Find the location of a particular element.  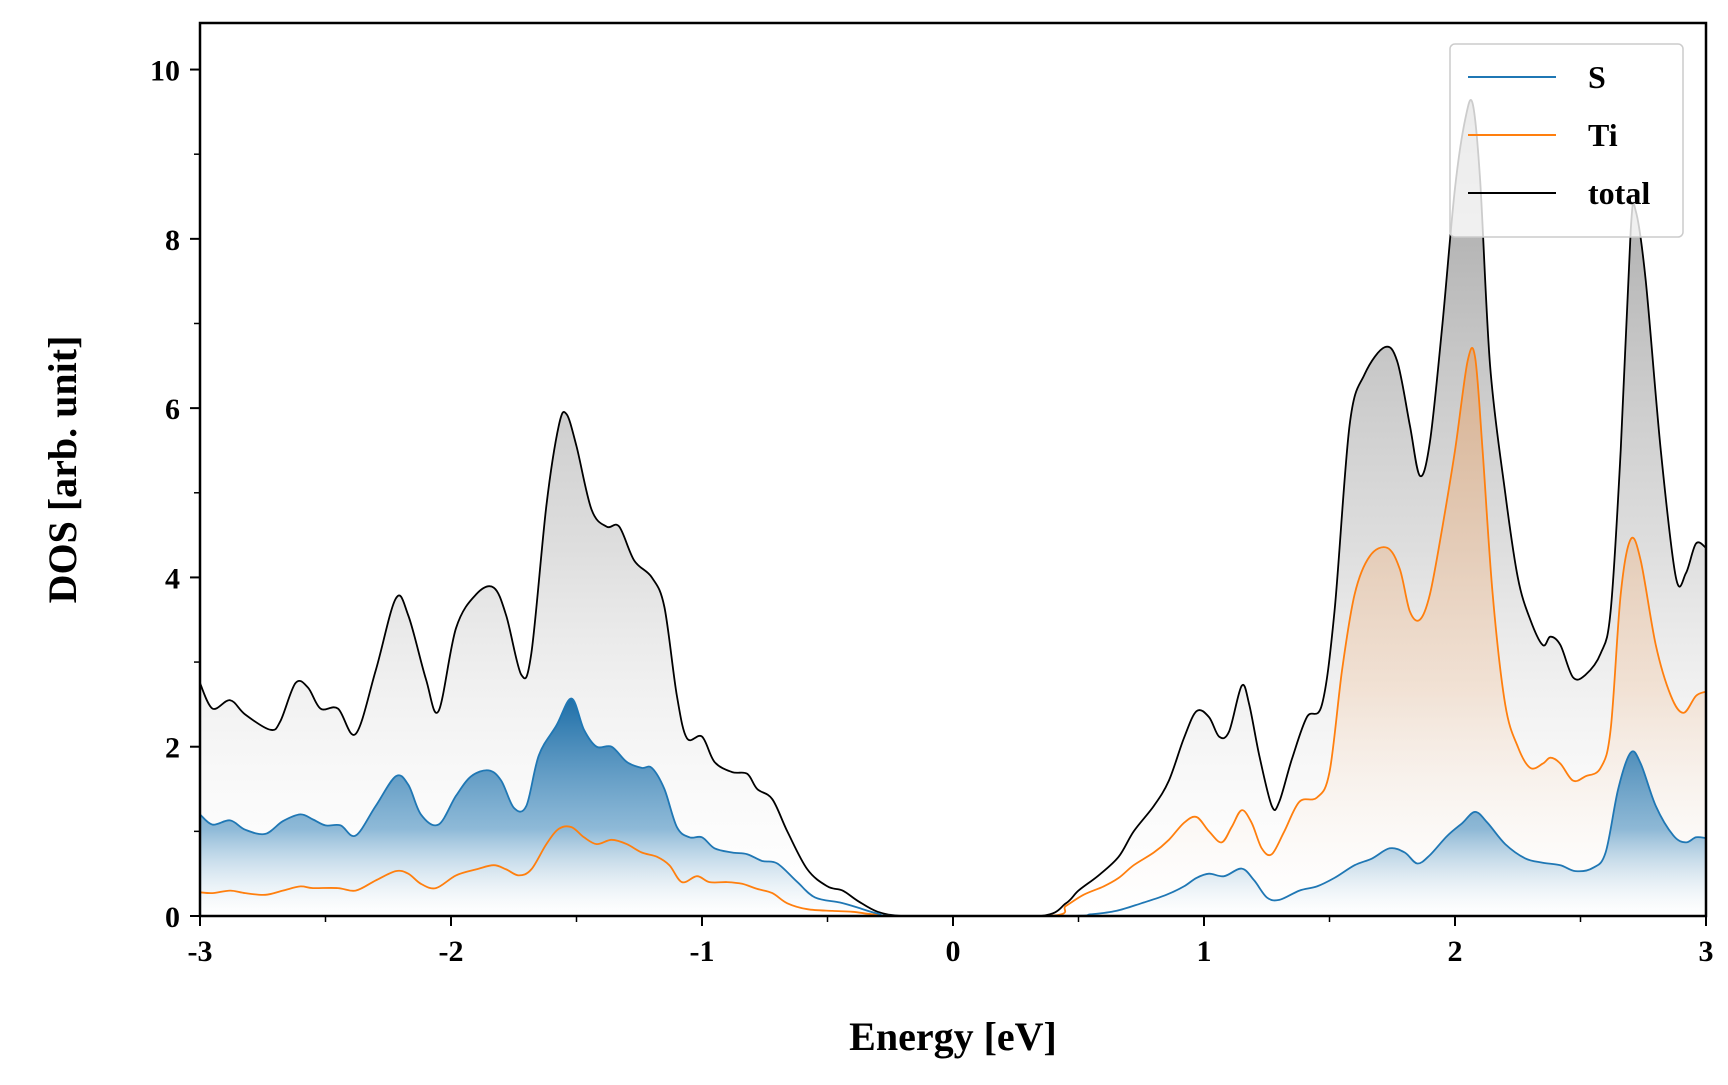

x-axis-label: Energy [eV] is located at coordinates (953, 1036).